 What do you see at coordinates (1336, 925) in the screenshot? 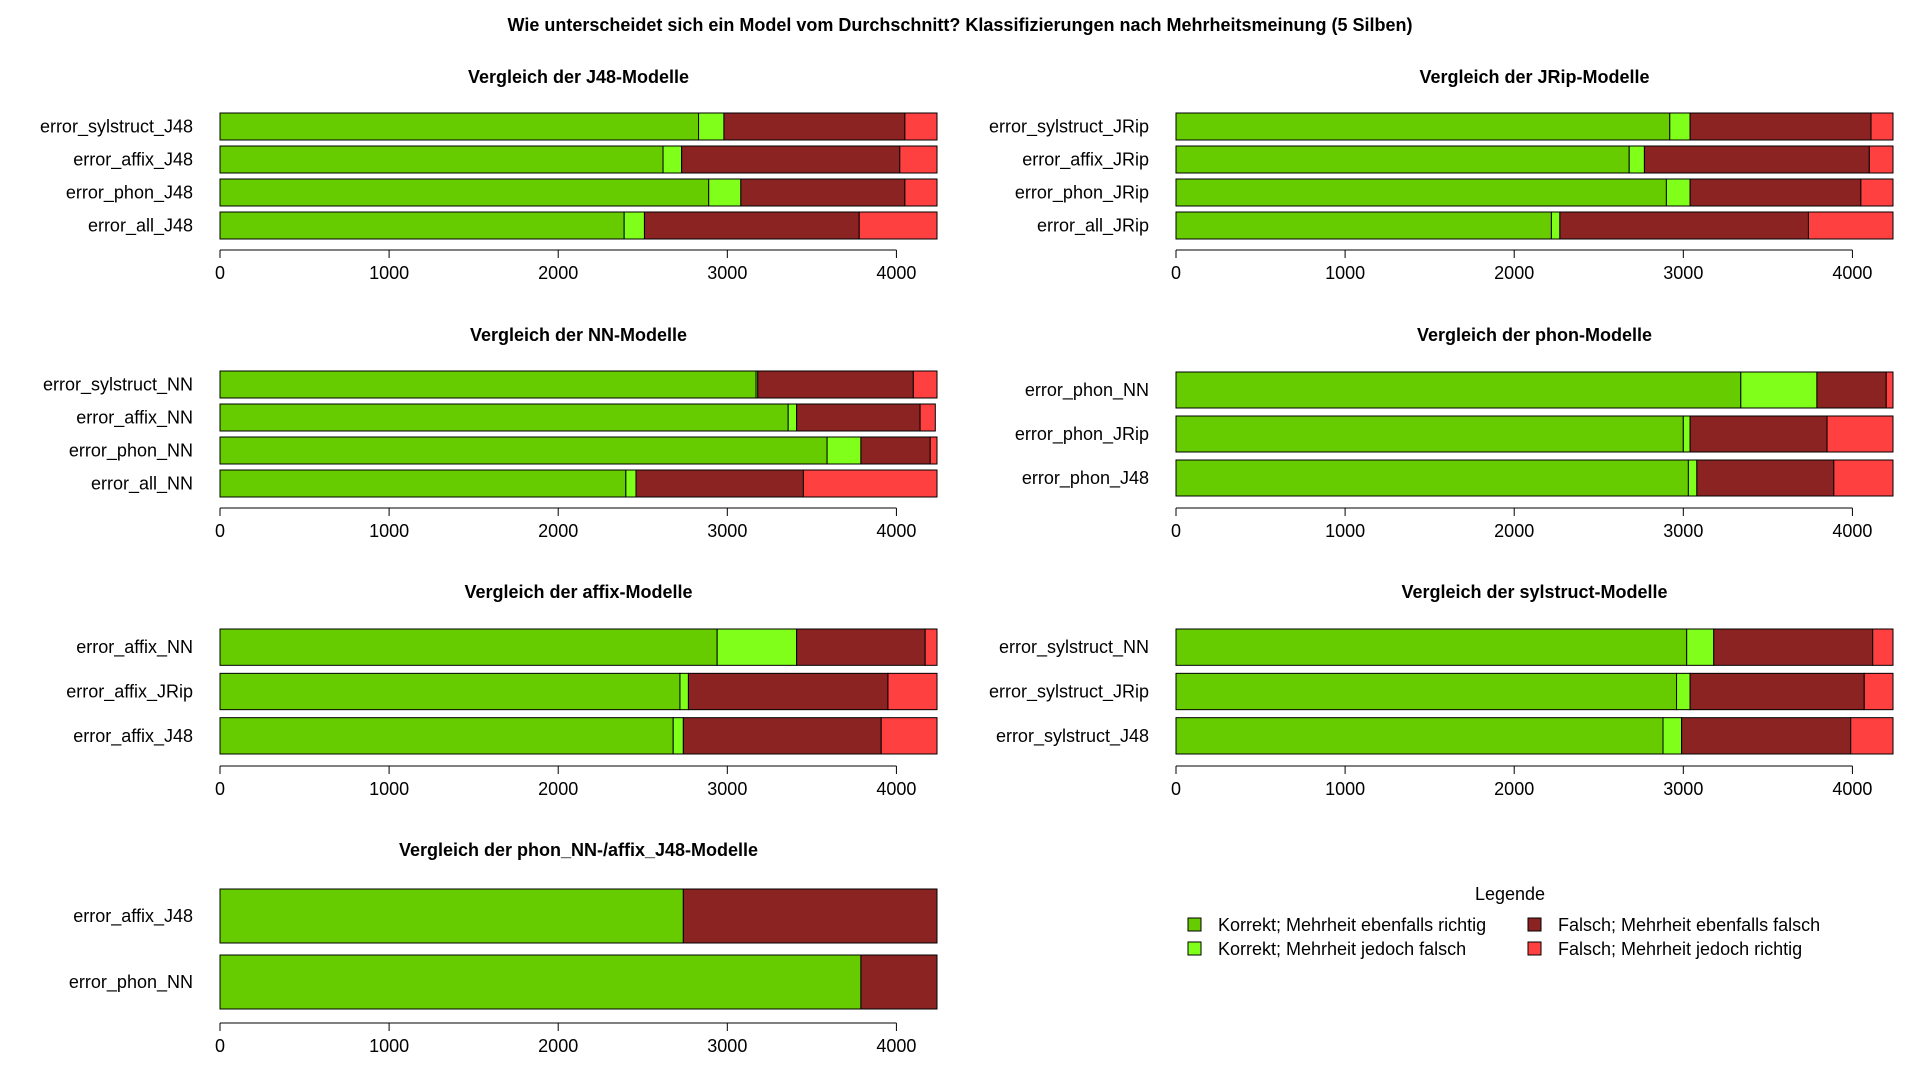
I see `legend-item: Korrekt; Mehrheit ebenfalls richtig` at bounding box center [1336, 925].